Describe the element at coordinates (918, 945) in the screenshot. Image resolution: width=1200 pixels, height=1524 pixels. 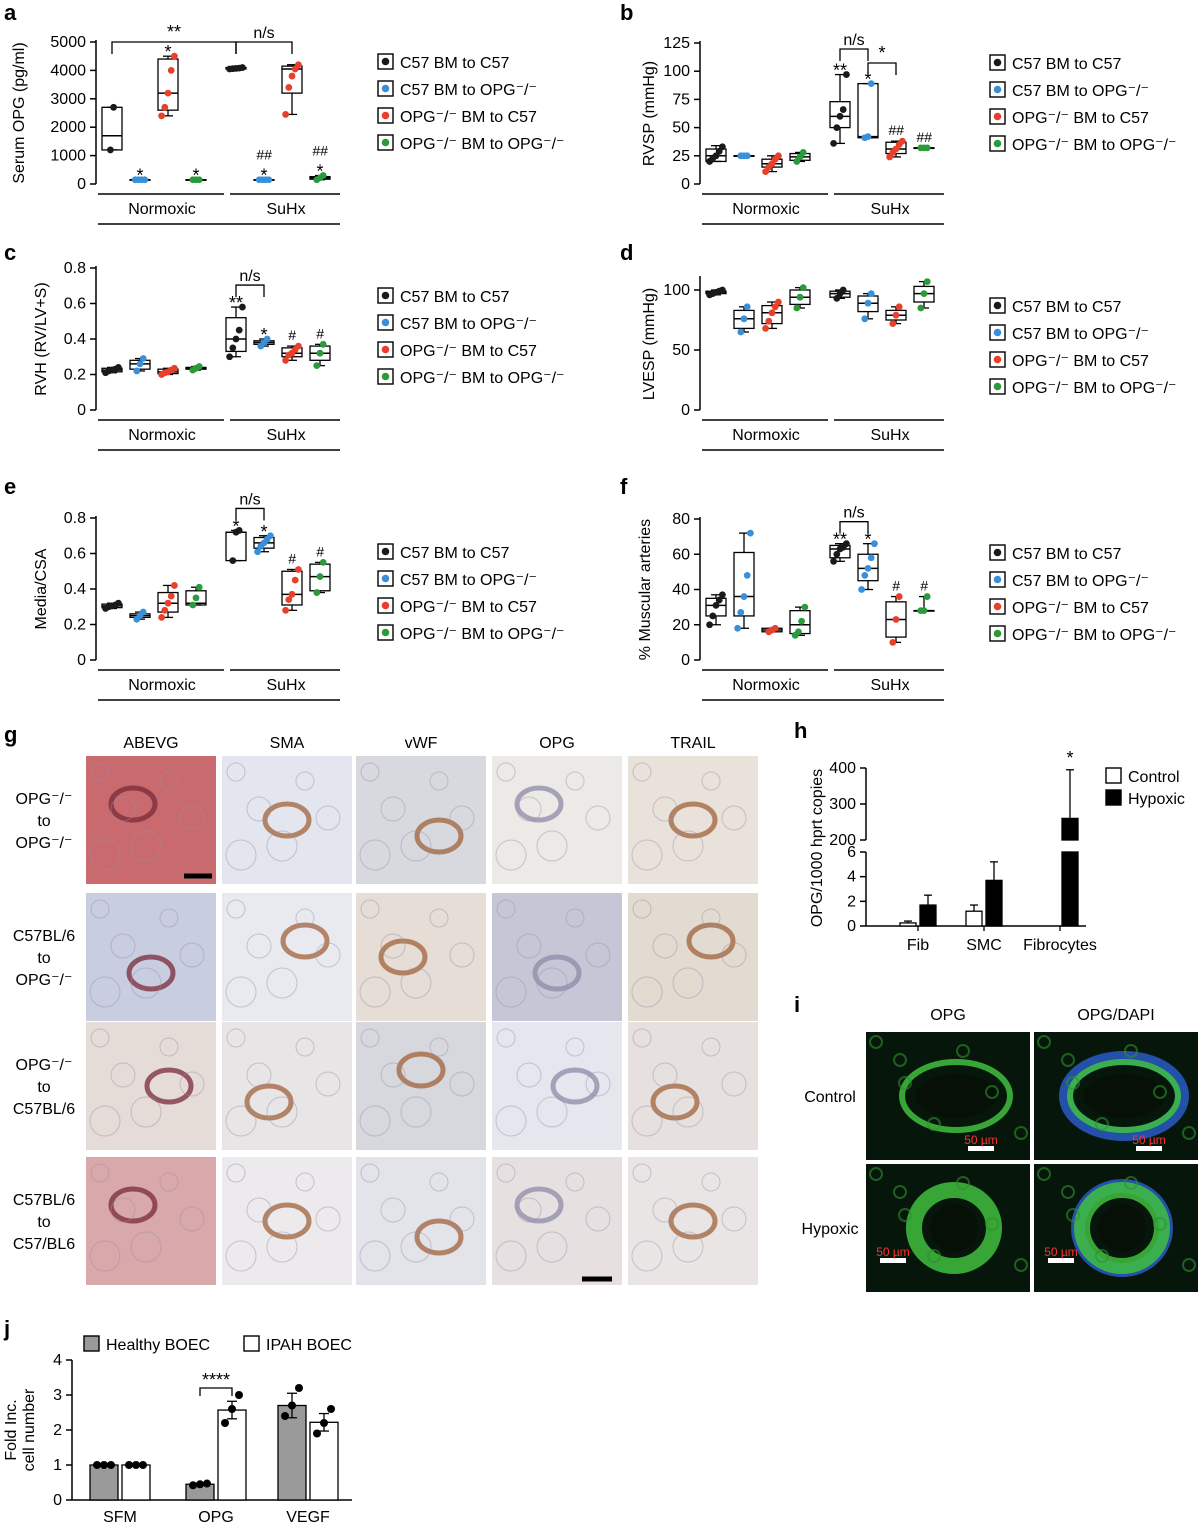
I see `x-tick-label: Fib` at that location.